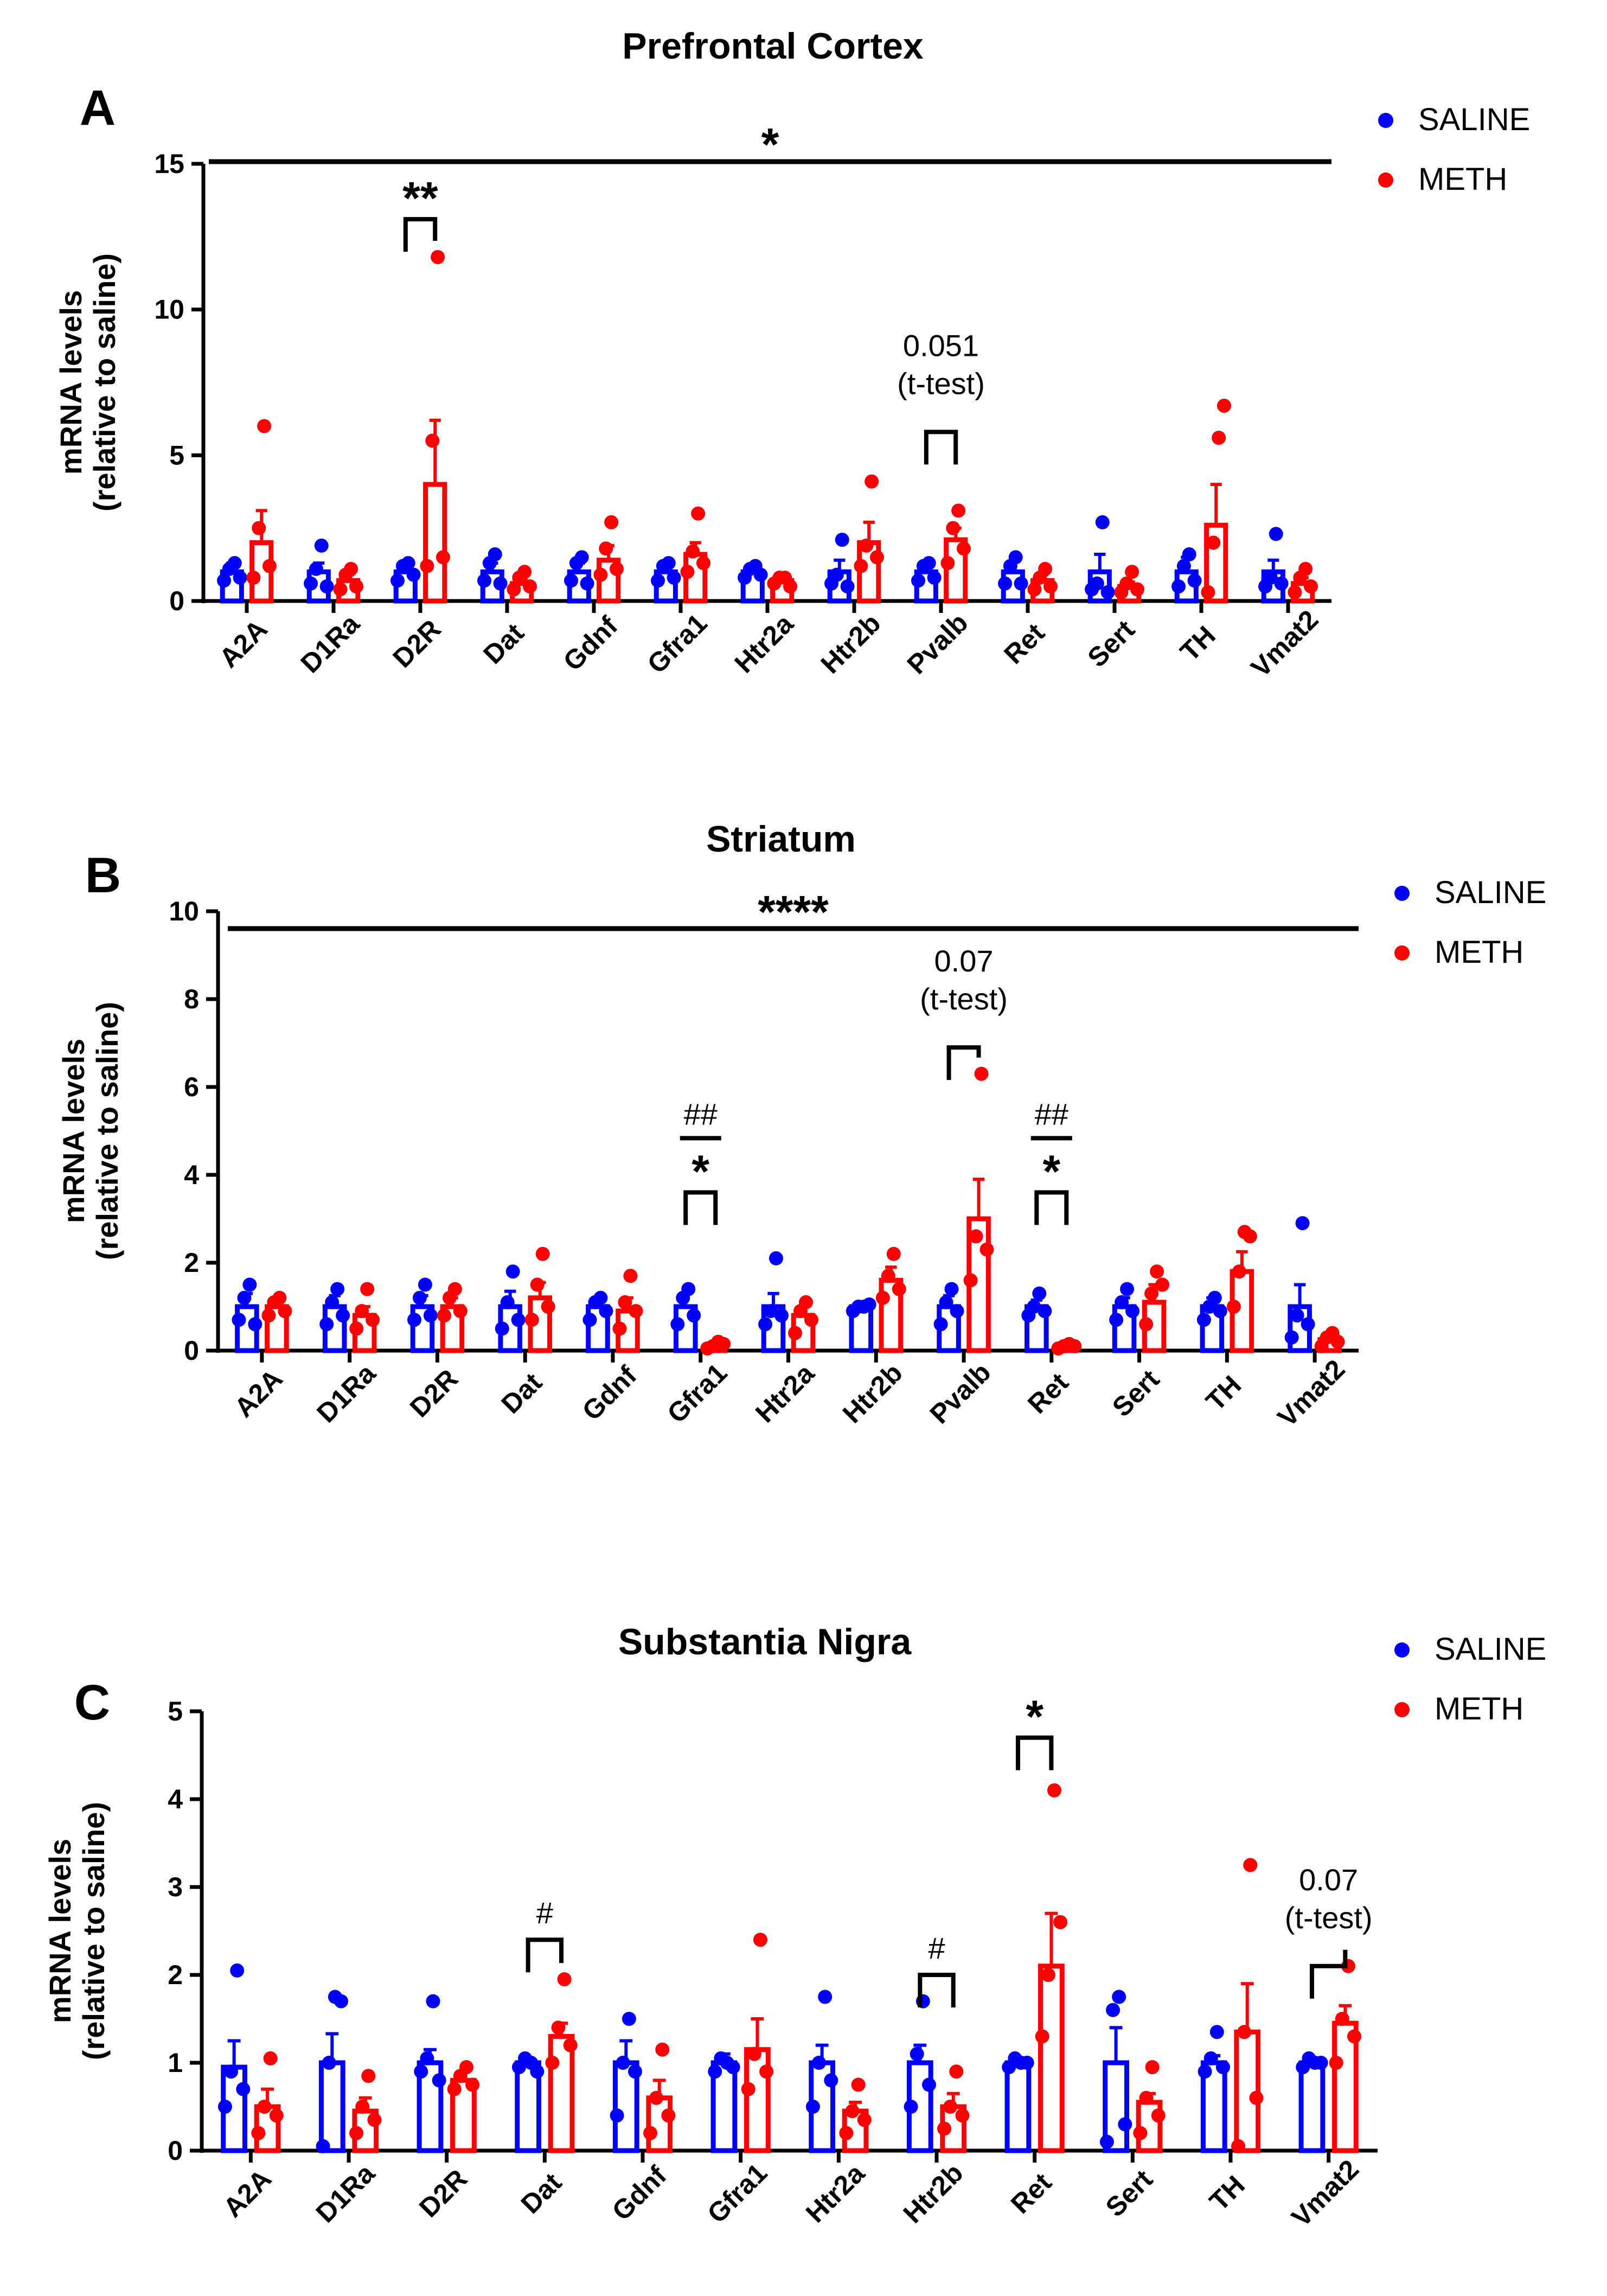  What do you see at coordinates (793, 912) in the screenshot?
I see `significance-label: ****` at bounding box center [793, 912].